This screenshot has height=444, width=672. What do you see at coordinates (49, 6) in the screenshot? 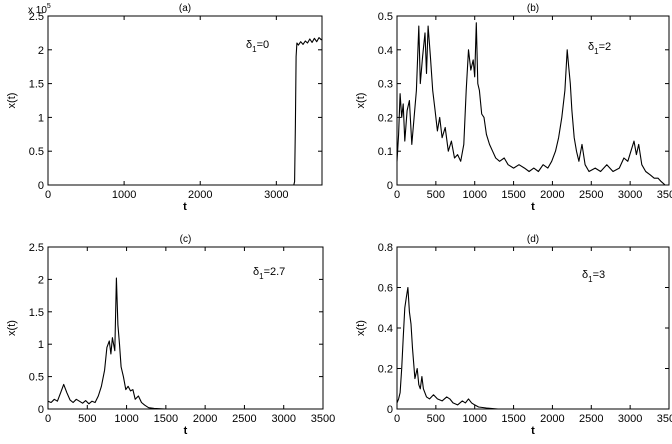
I see `y-multiplier-exponent: 5` at bounding box center [49, 6].